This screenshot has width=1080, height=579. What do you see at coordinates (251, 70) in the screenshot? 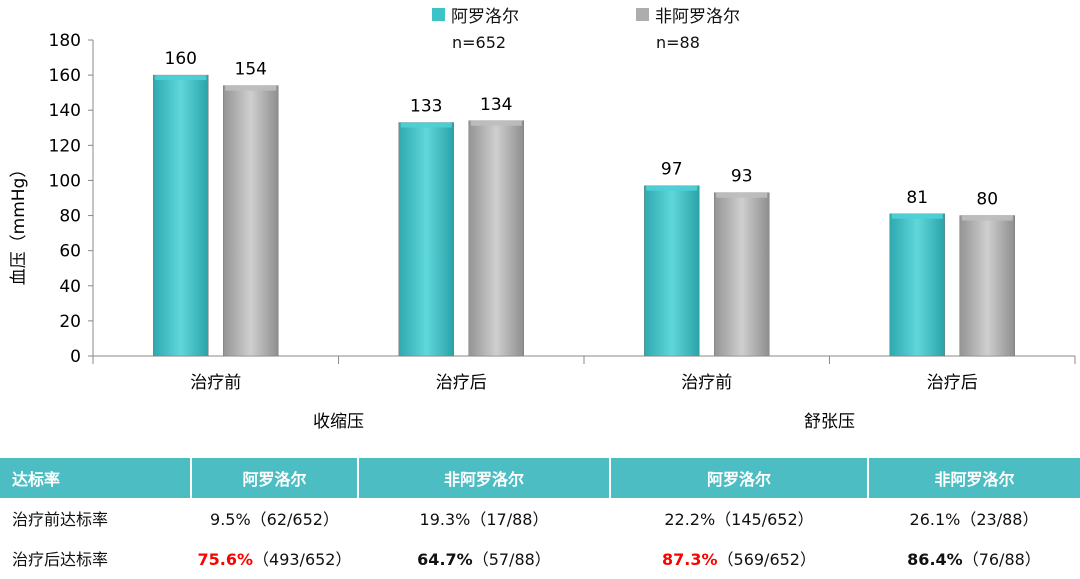
I see `data-label: 154` at bounding box center [251, 70].